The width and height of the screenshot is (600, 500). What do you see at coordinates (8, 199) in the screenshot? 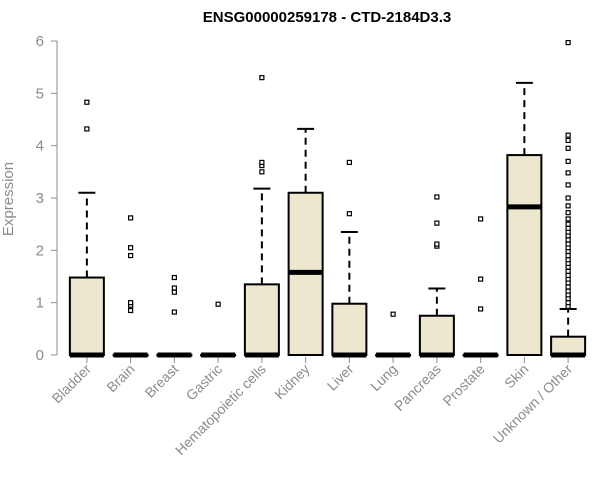
I see `y-axis-label: Expression` at bounding box center [8, 199].